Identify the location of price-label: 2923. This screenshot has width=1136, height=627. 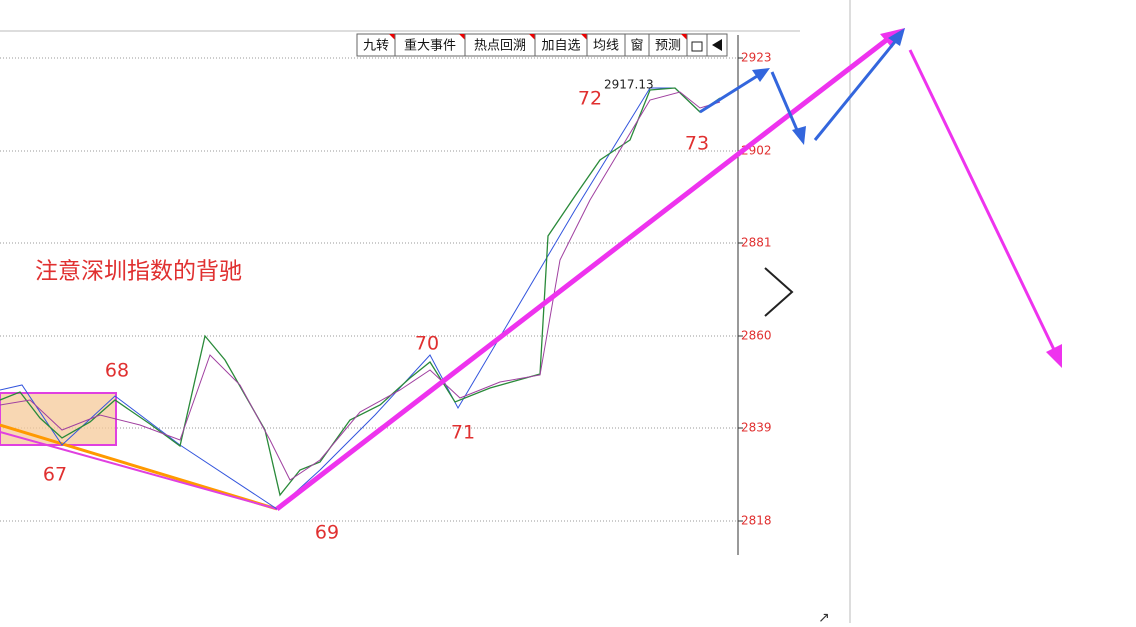
(756, 58).